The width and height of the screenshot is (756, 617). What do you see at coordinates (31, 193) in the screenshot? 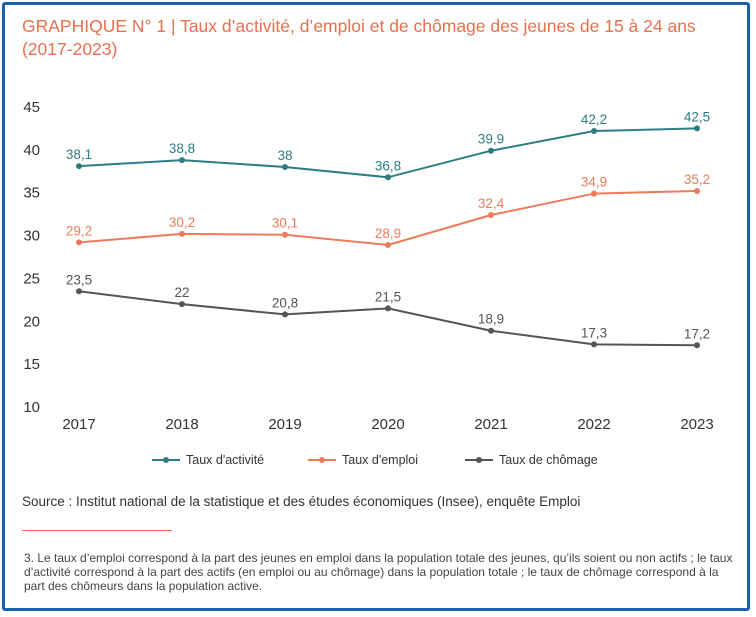
I see `y-tick-label: 35` at bounding box center [31, 193].